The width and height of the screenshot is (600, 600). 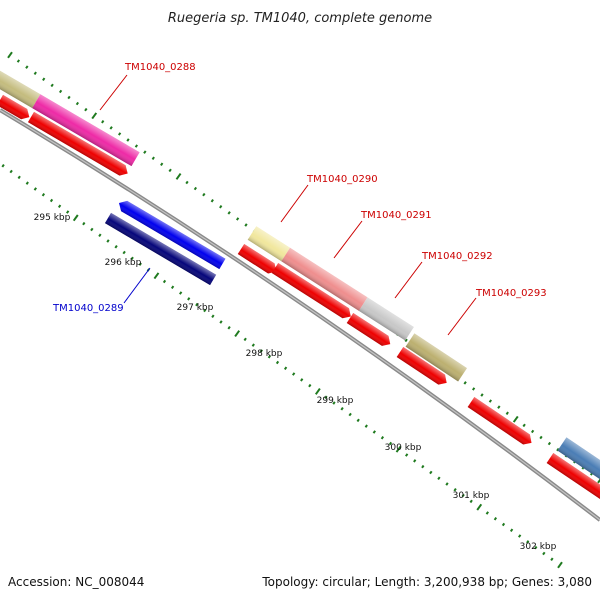 I want to click on gene-feature-right, so click(x=578, y=461).